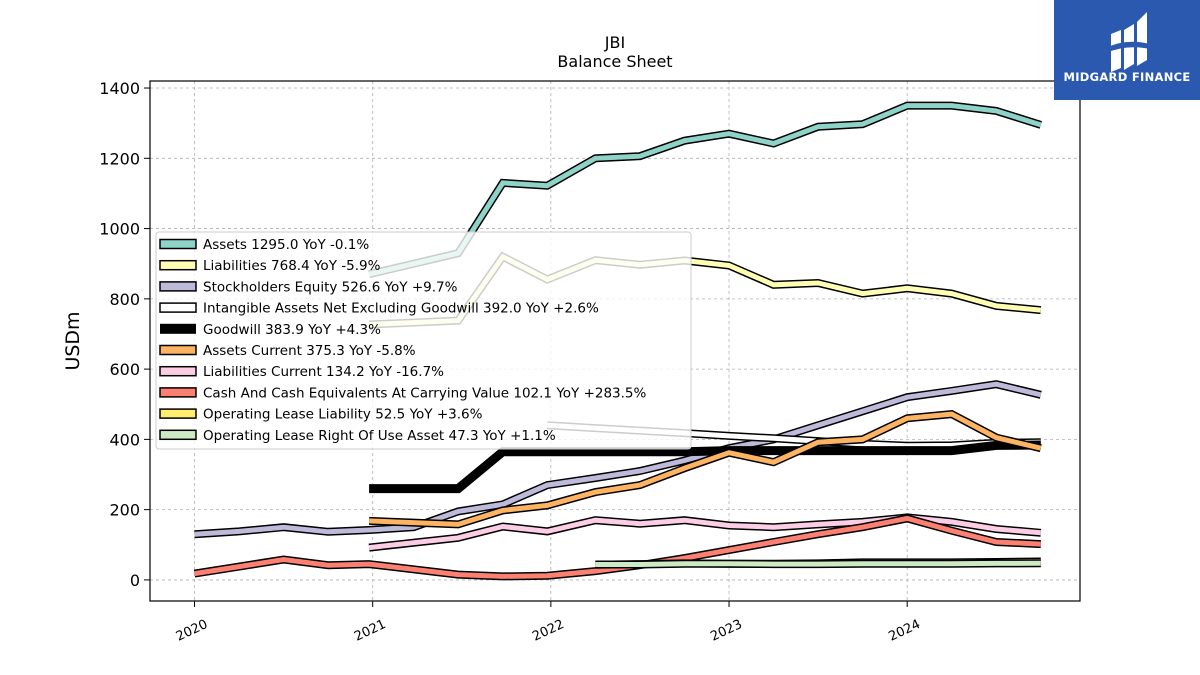  What do you see at coordinates (124, 369) in the screenshot?
I see `y-tick-label: 600` at bounding box center [124, 369].